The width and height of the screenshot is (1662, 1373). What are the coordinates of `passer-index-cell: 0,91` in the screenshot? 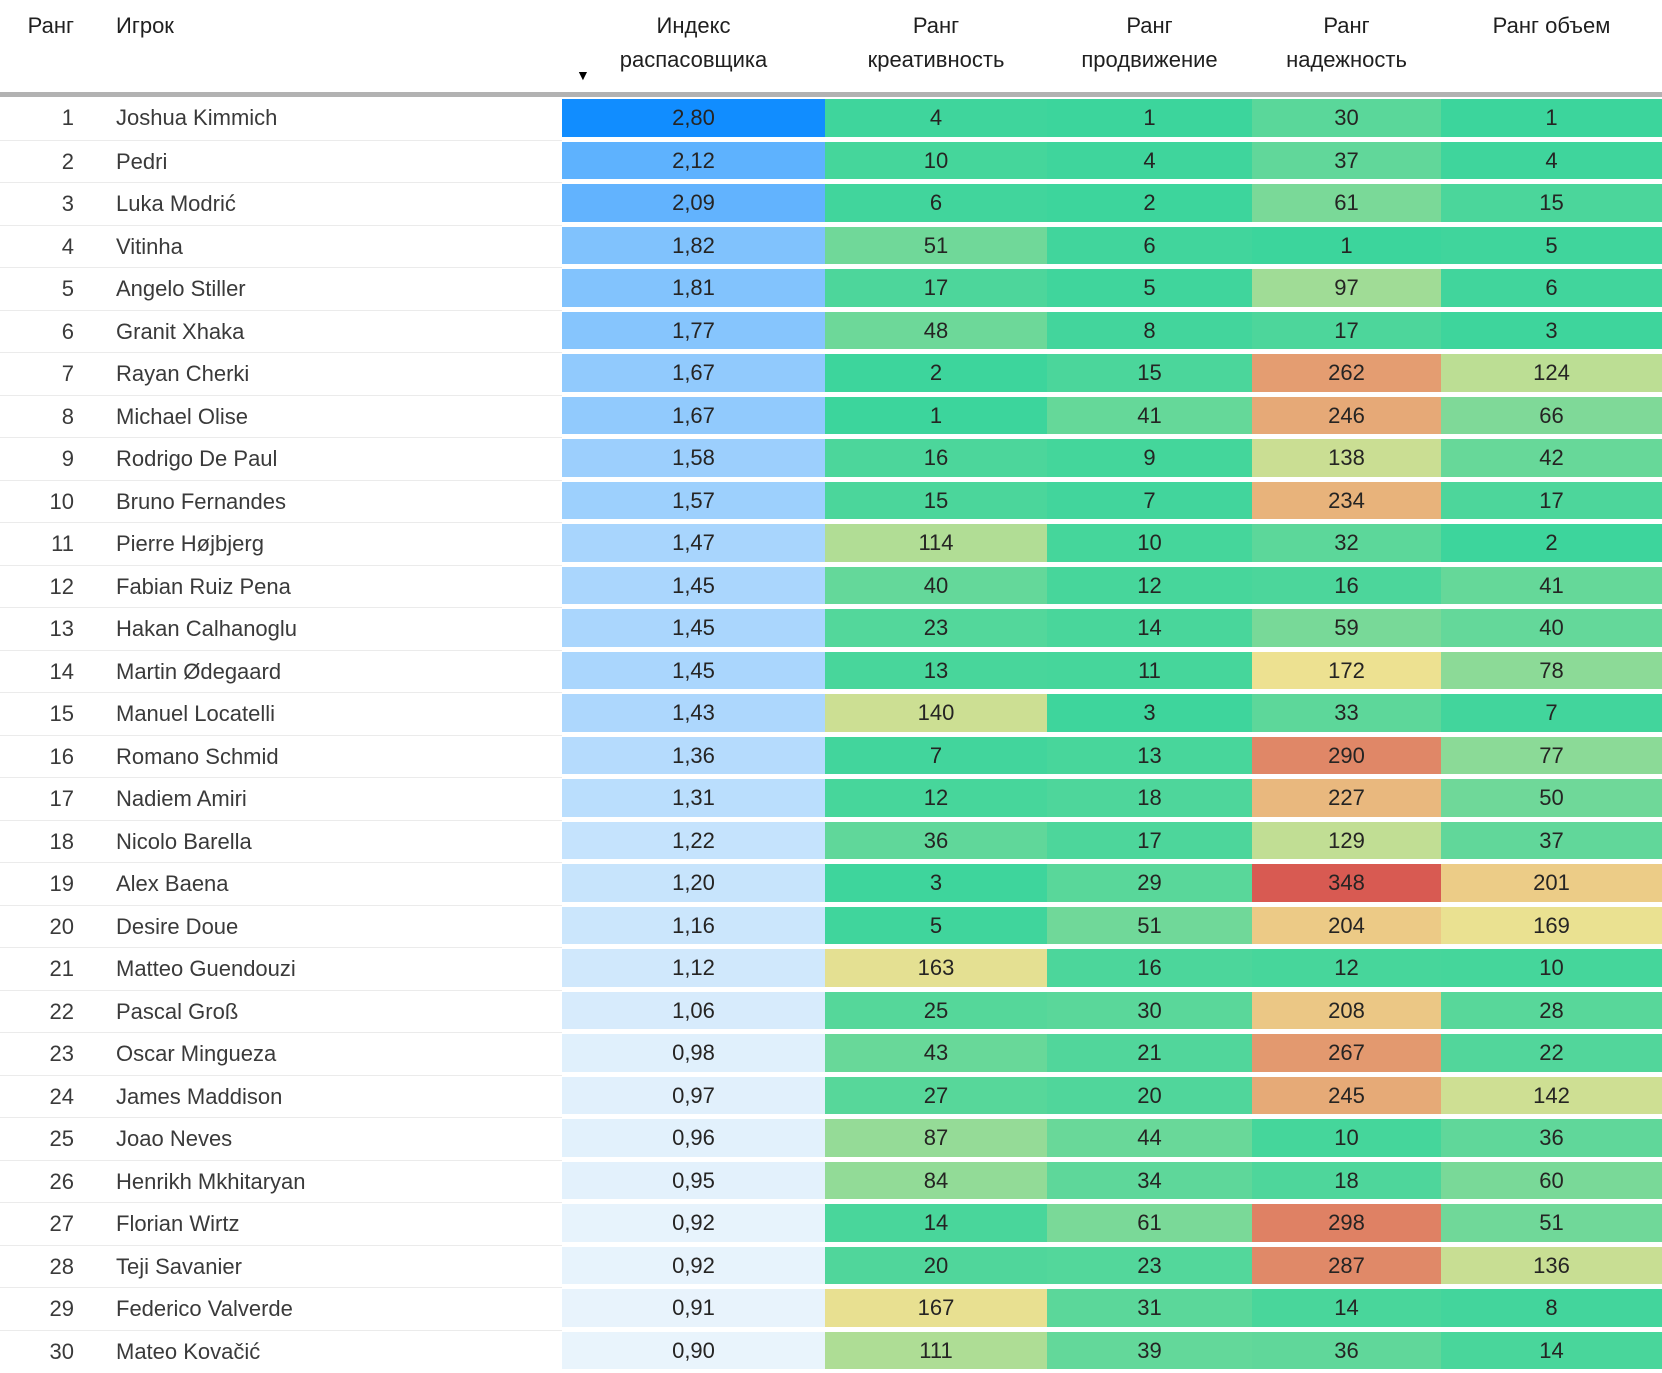 It's located at (693, 1308).